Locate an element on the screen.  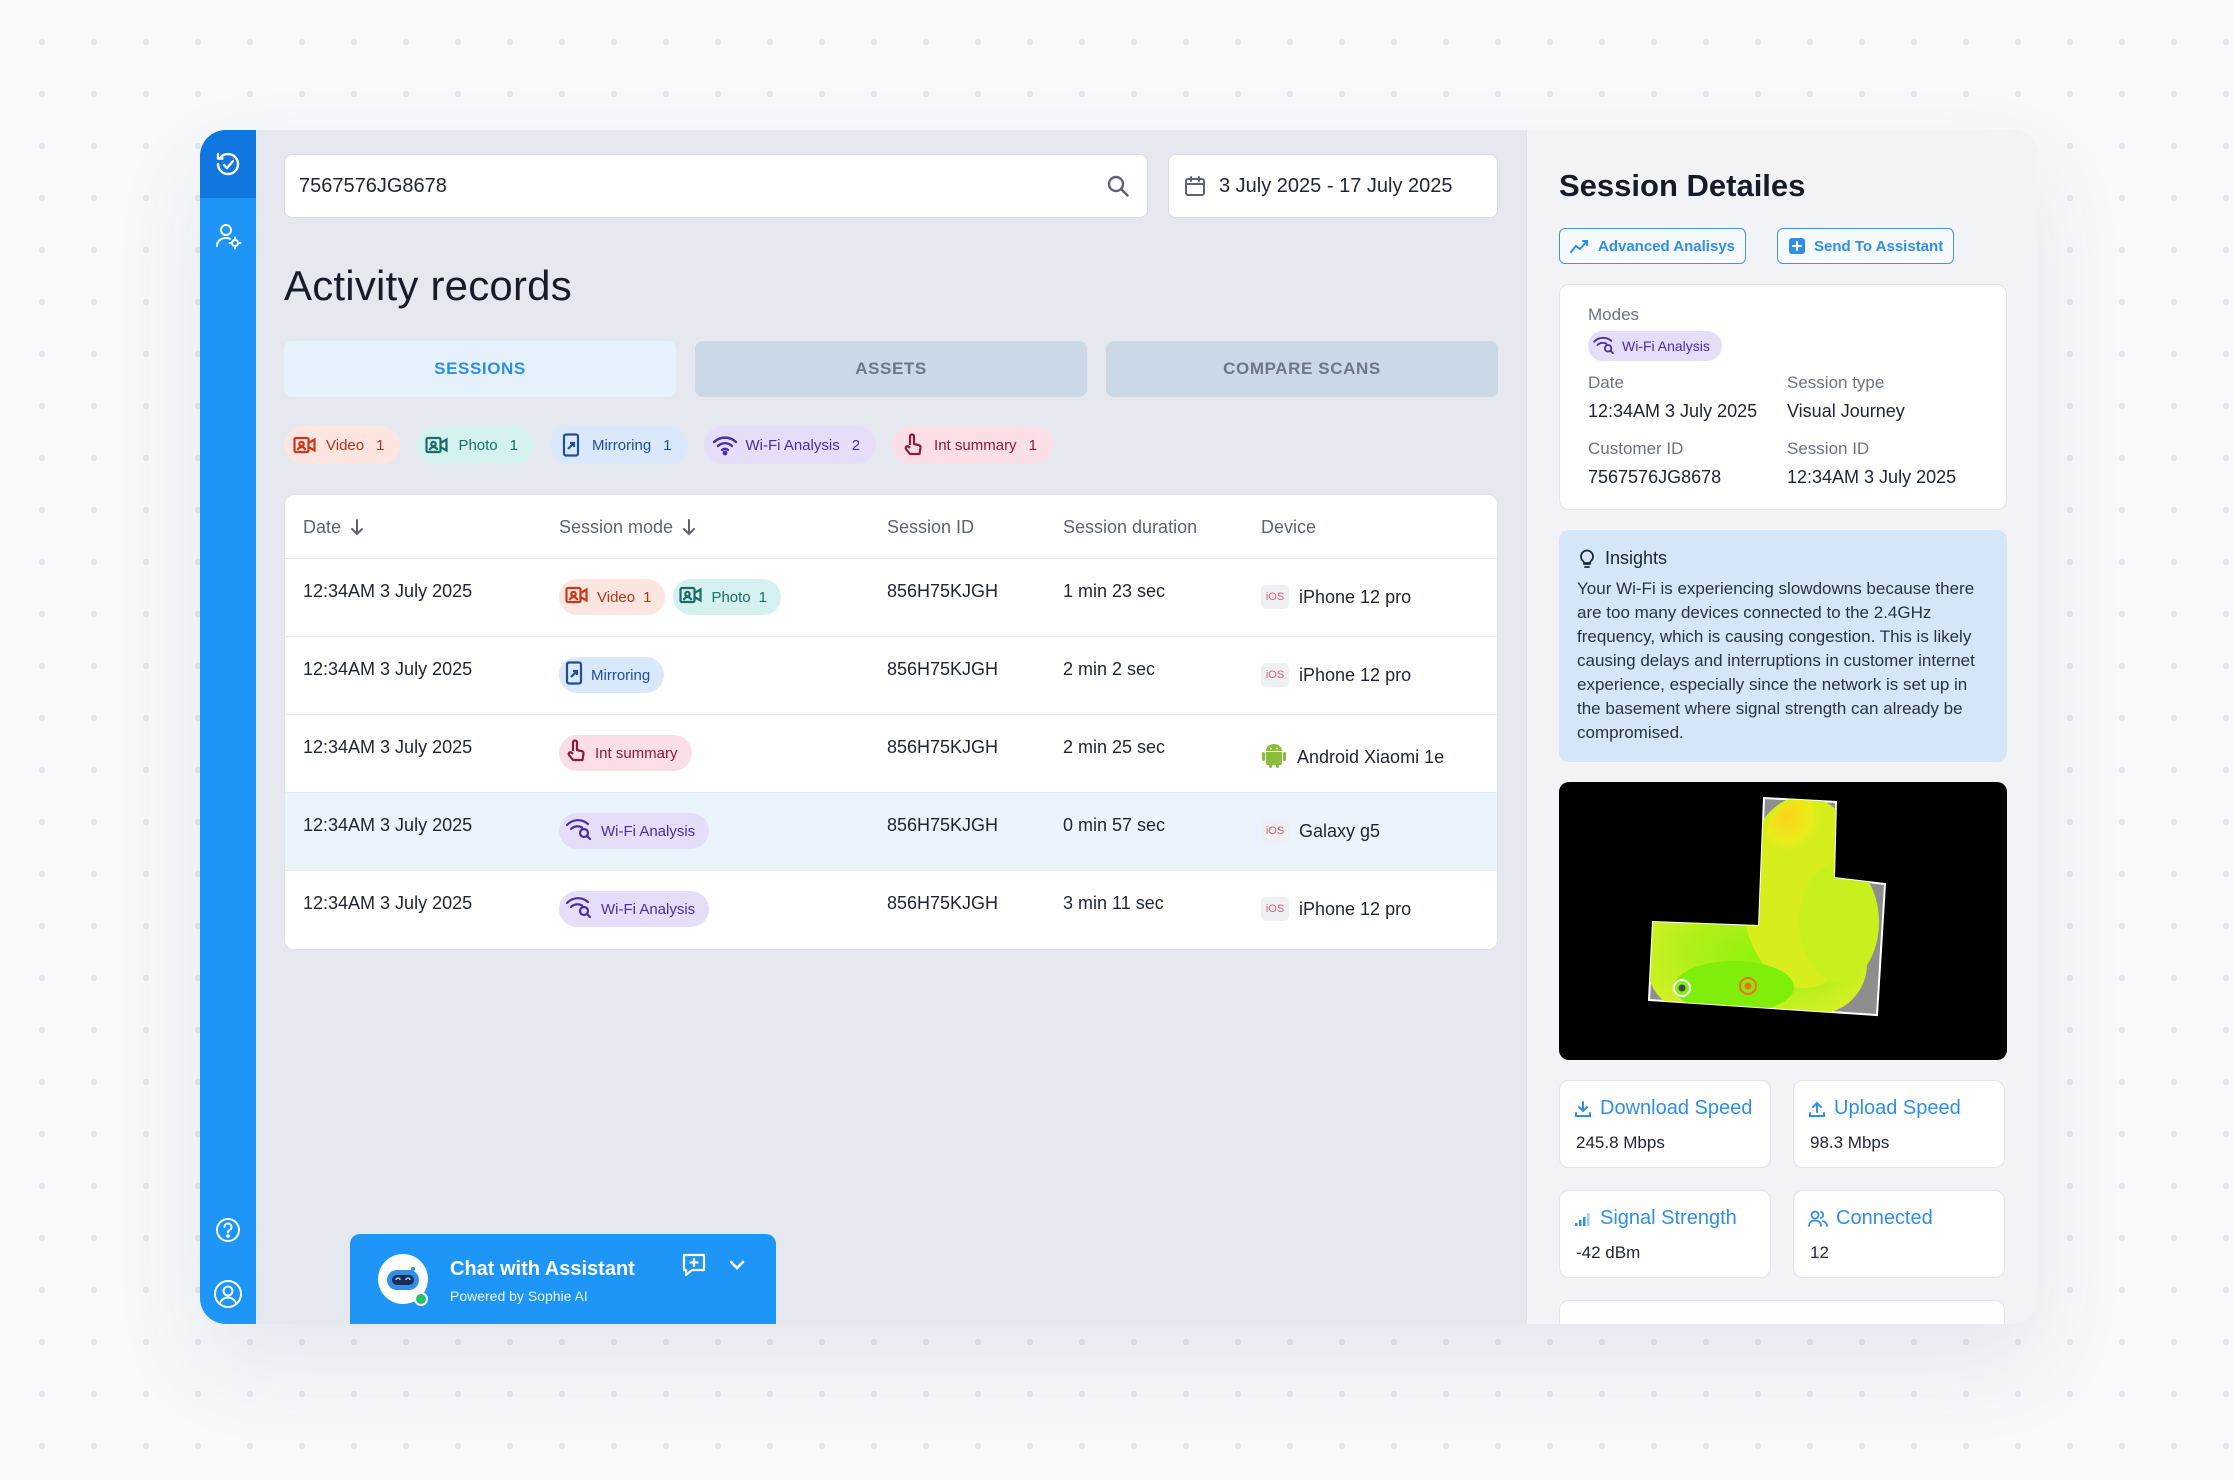
users-icon is located at coordinates (1818, 1218).